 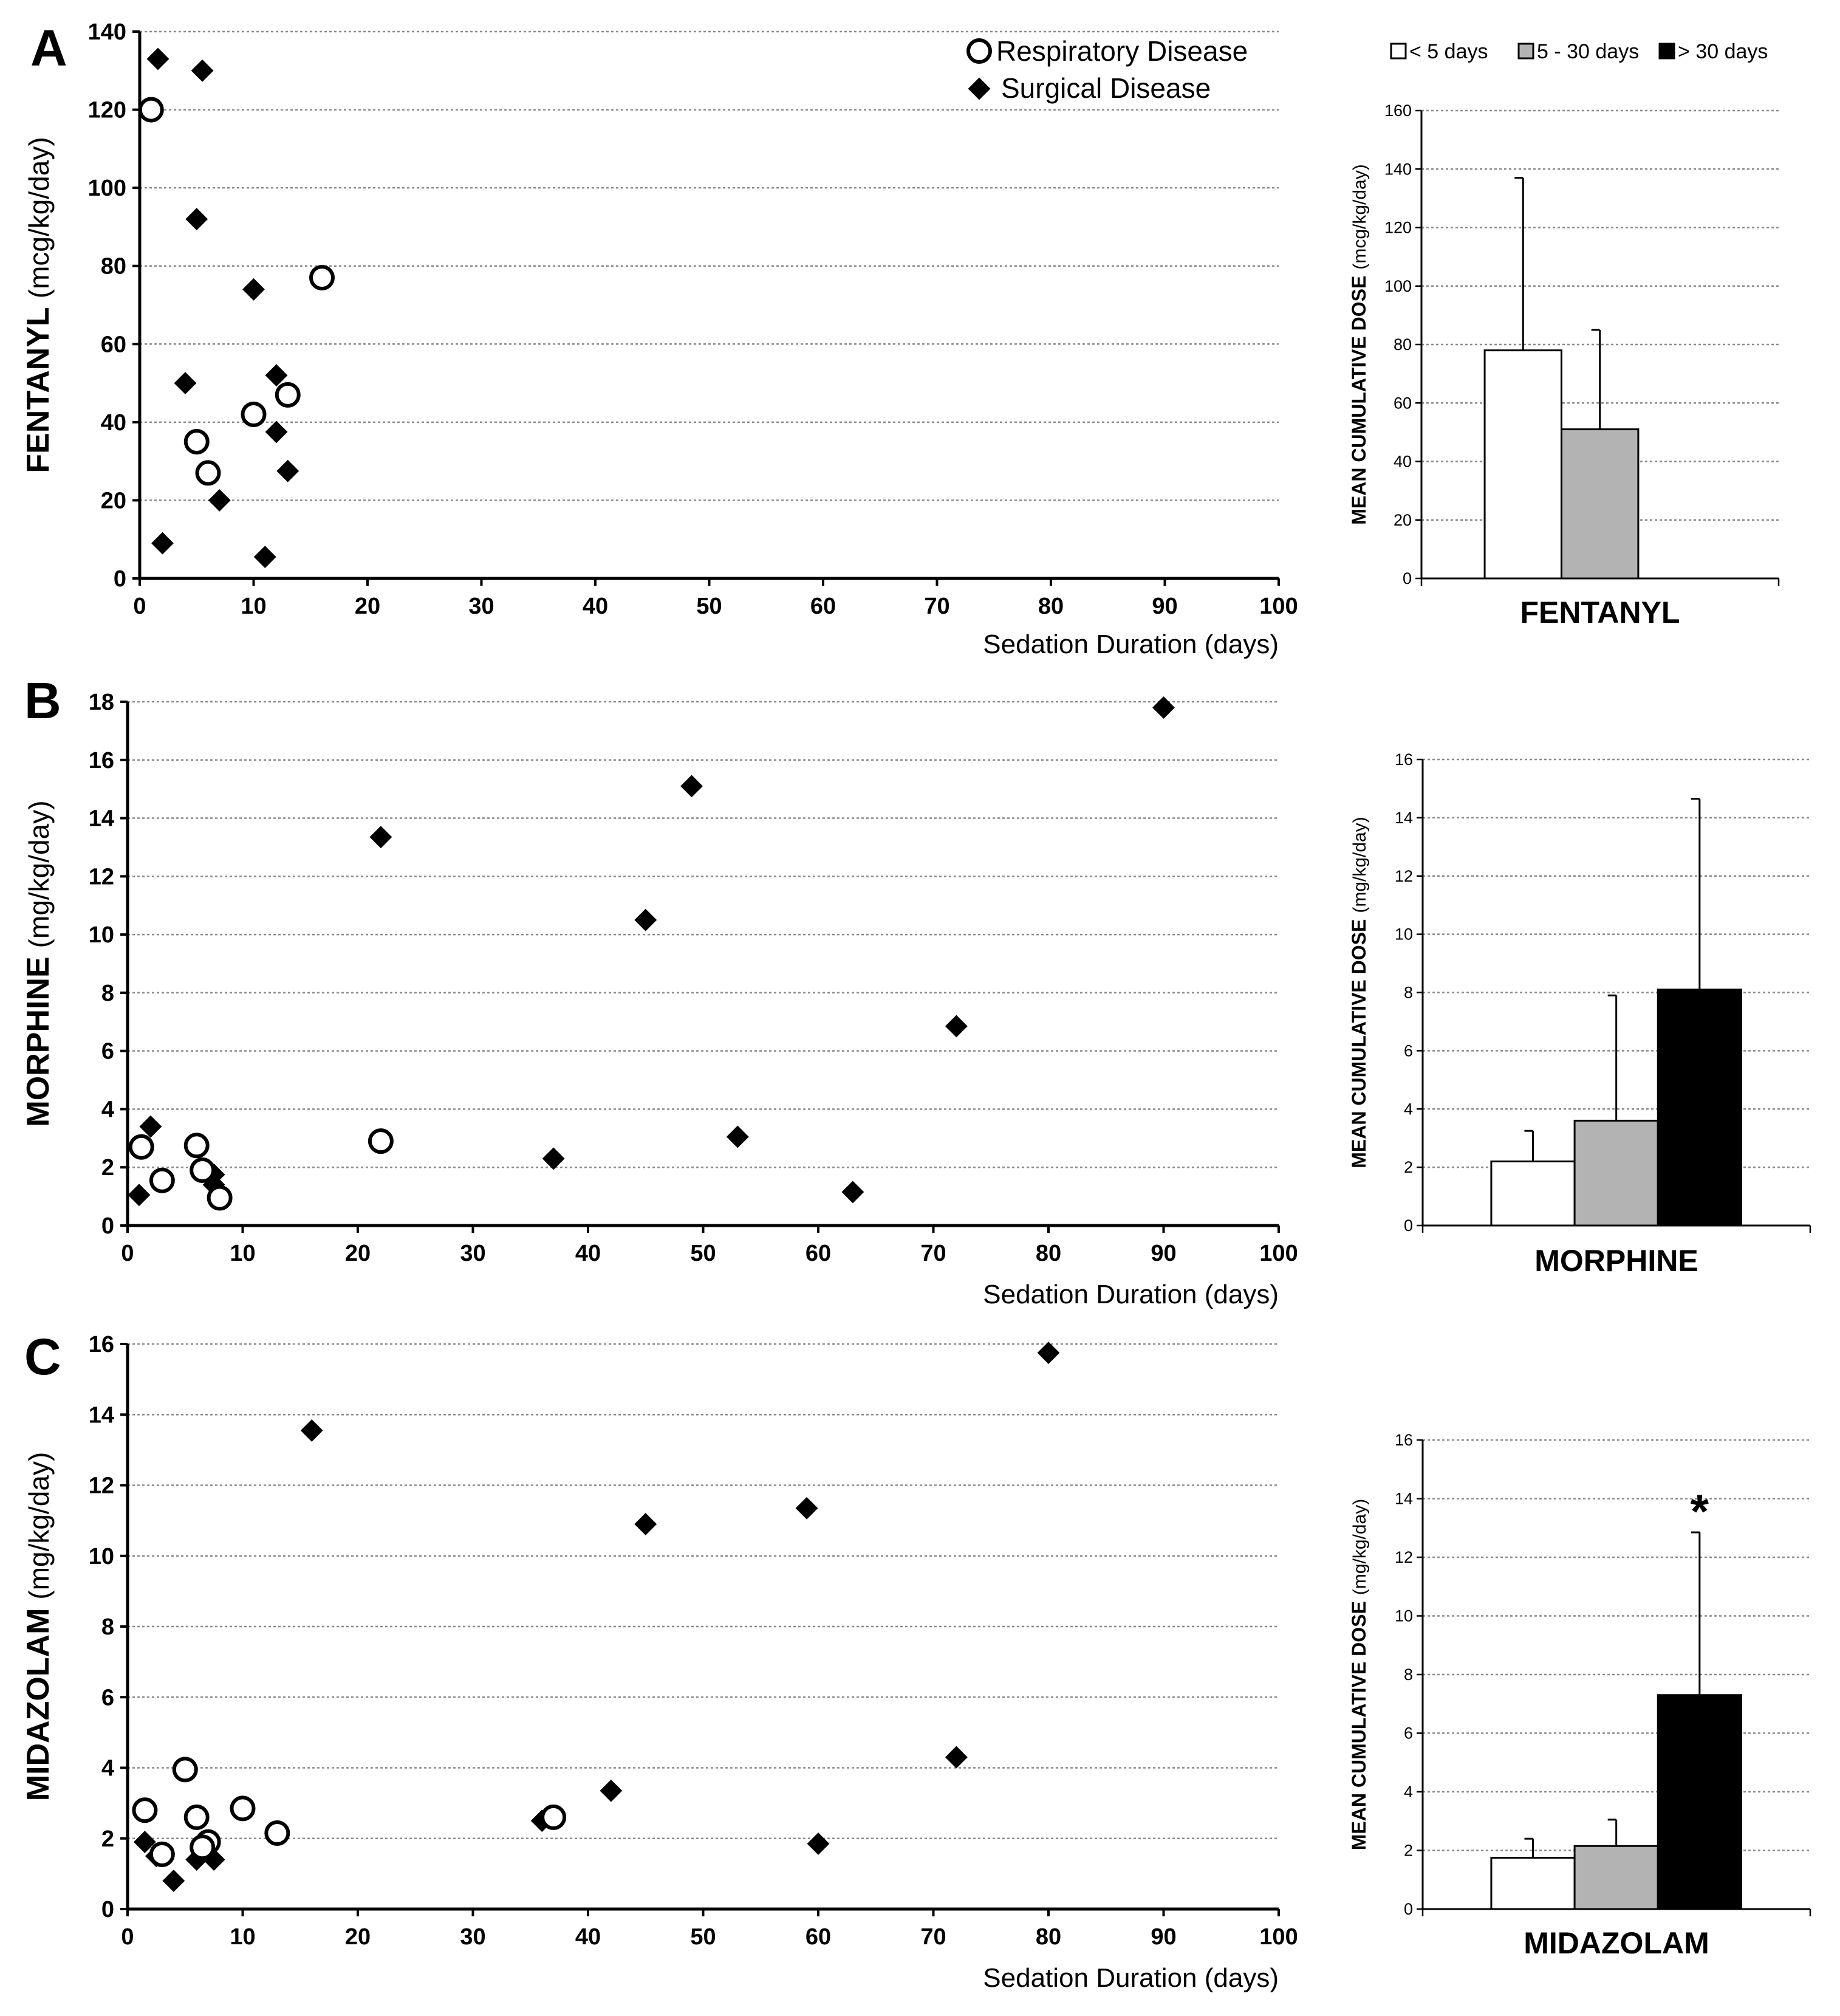 I want to click on x-tick-label: 100, so click(x=1278, y=606).